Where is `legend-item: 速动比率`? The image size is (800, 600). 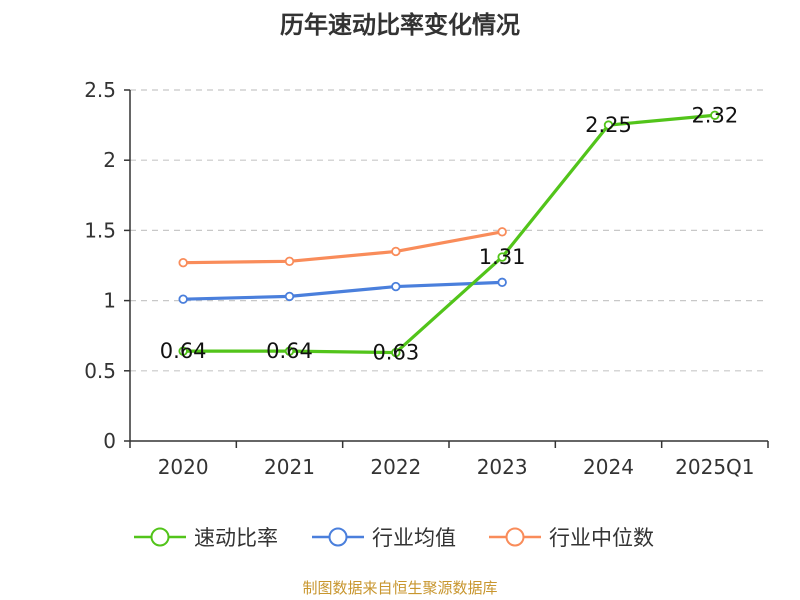
legend-item: 速动比率 is located at coordinates (206, 538).